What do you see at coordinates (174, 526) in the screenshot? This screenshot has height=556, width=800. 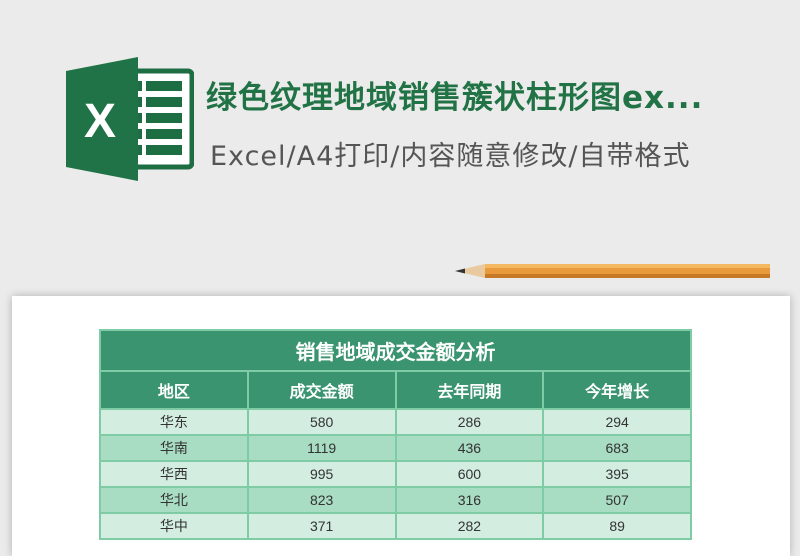 I see `cell: 华中` at bounding box center [174, 526].